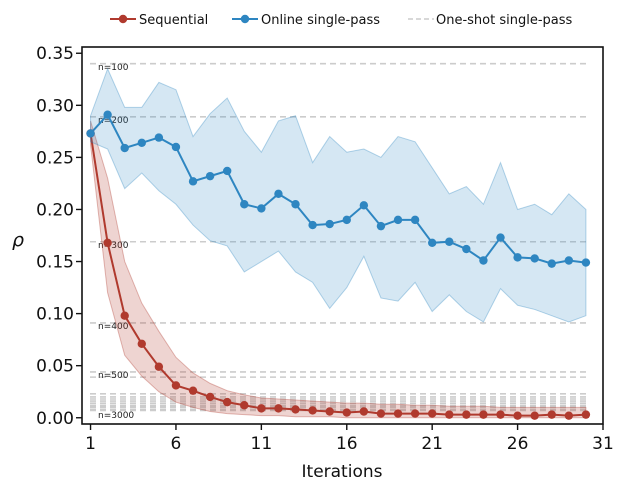 The width and height of the screenshot is (623, 493). Describe the element at coordinates (55, 419) in the screenshot. I see `y-tick-label-0: 0.00` at that location.